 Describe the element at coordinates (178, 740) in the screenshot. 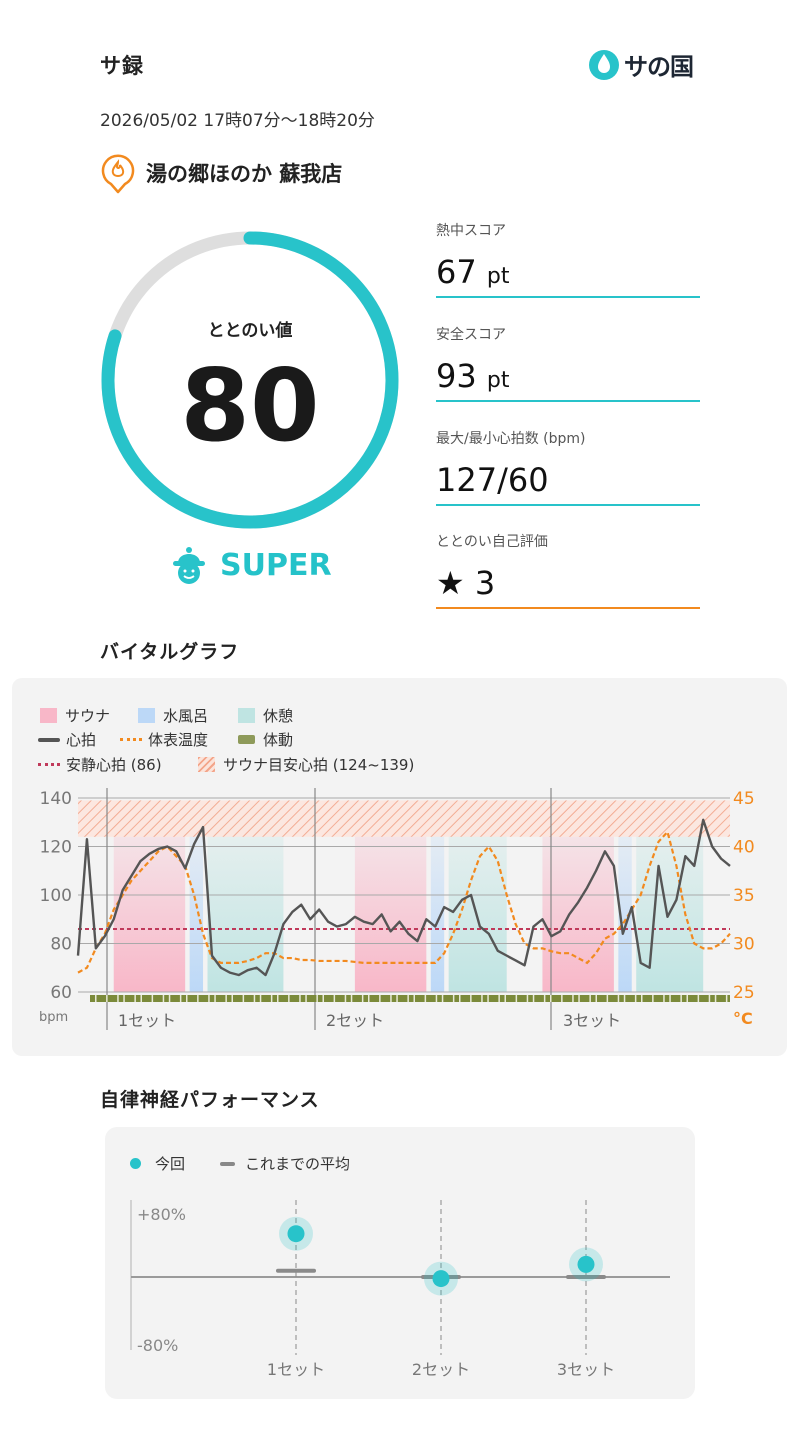

I see `legend-label: 体表温度` at that location.